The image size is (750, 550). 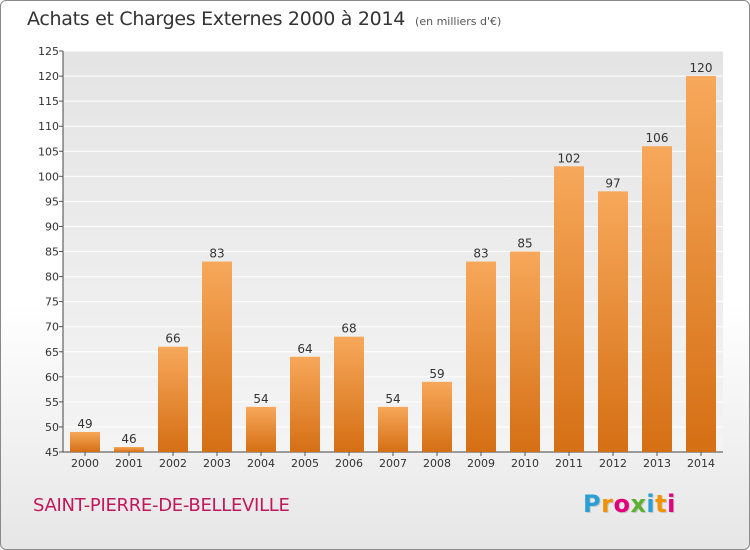 What do you see at coordinates (393, 429) in the screenshot?
I see `bar-2007` at bounding box center [393, 429].